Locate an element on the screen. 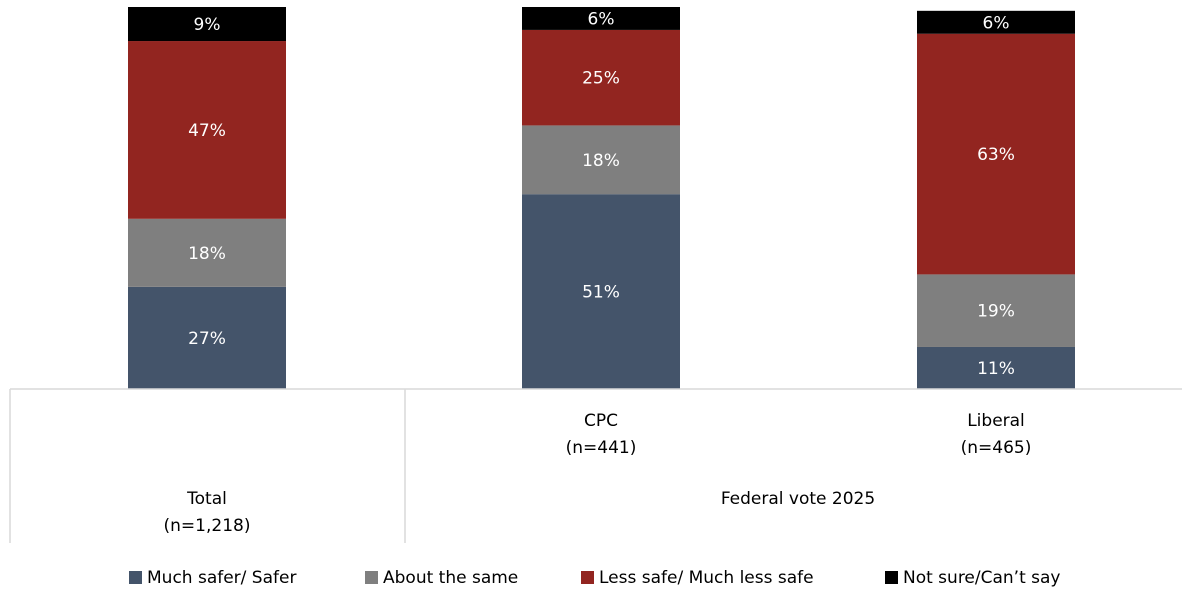 Image resolution: width=1182 pixels, height=596 pixels. data-label-not-sure-total: 9% is located at coordinates (207, 25).